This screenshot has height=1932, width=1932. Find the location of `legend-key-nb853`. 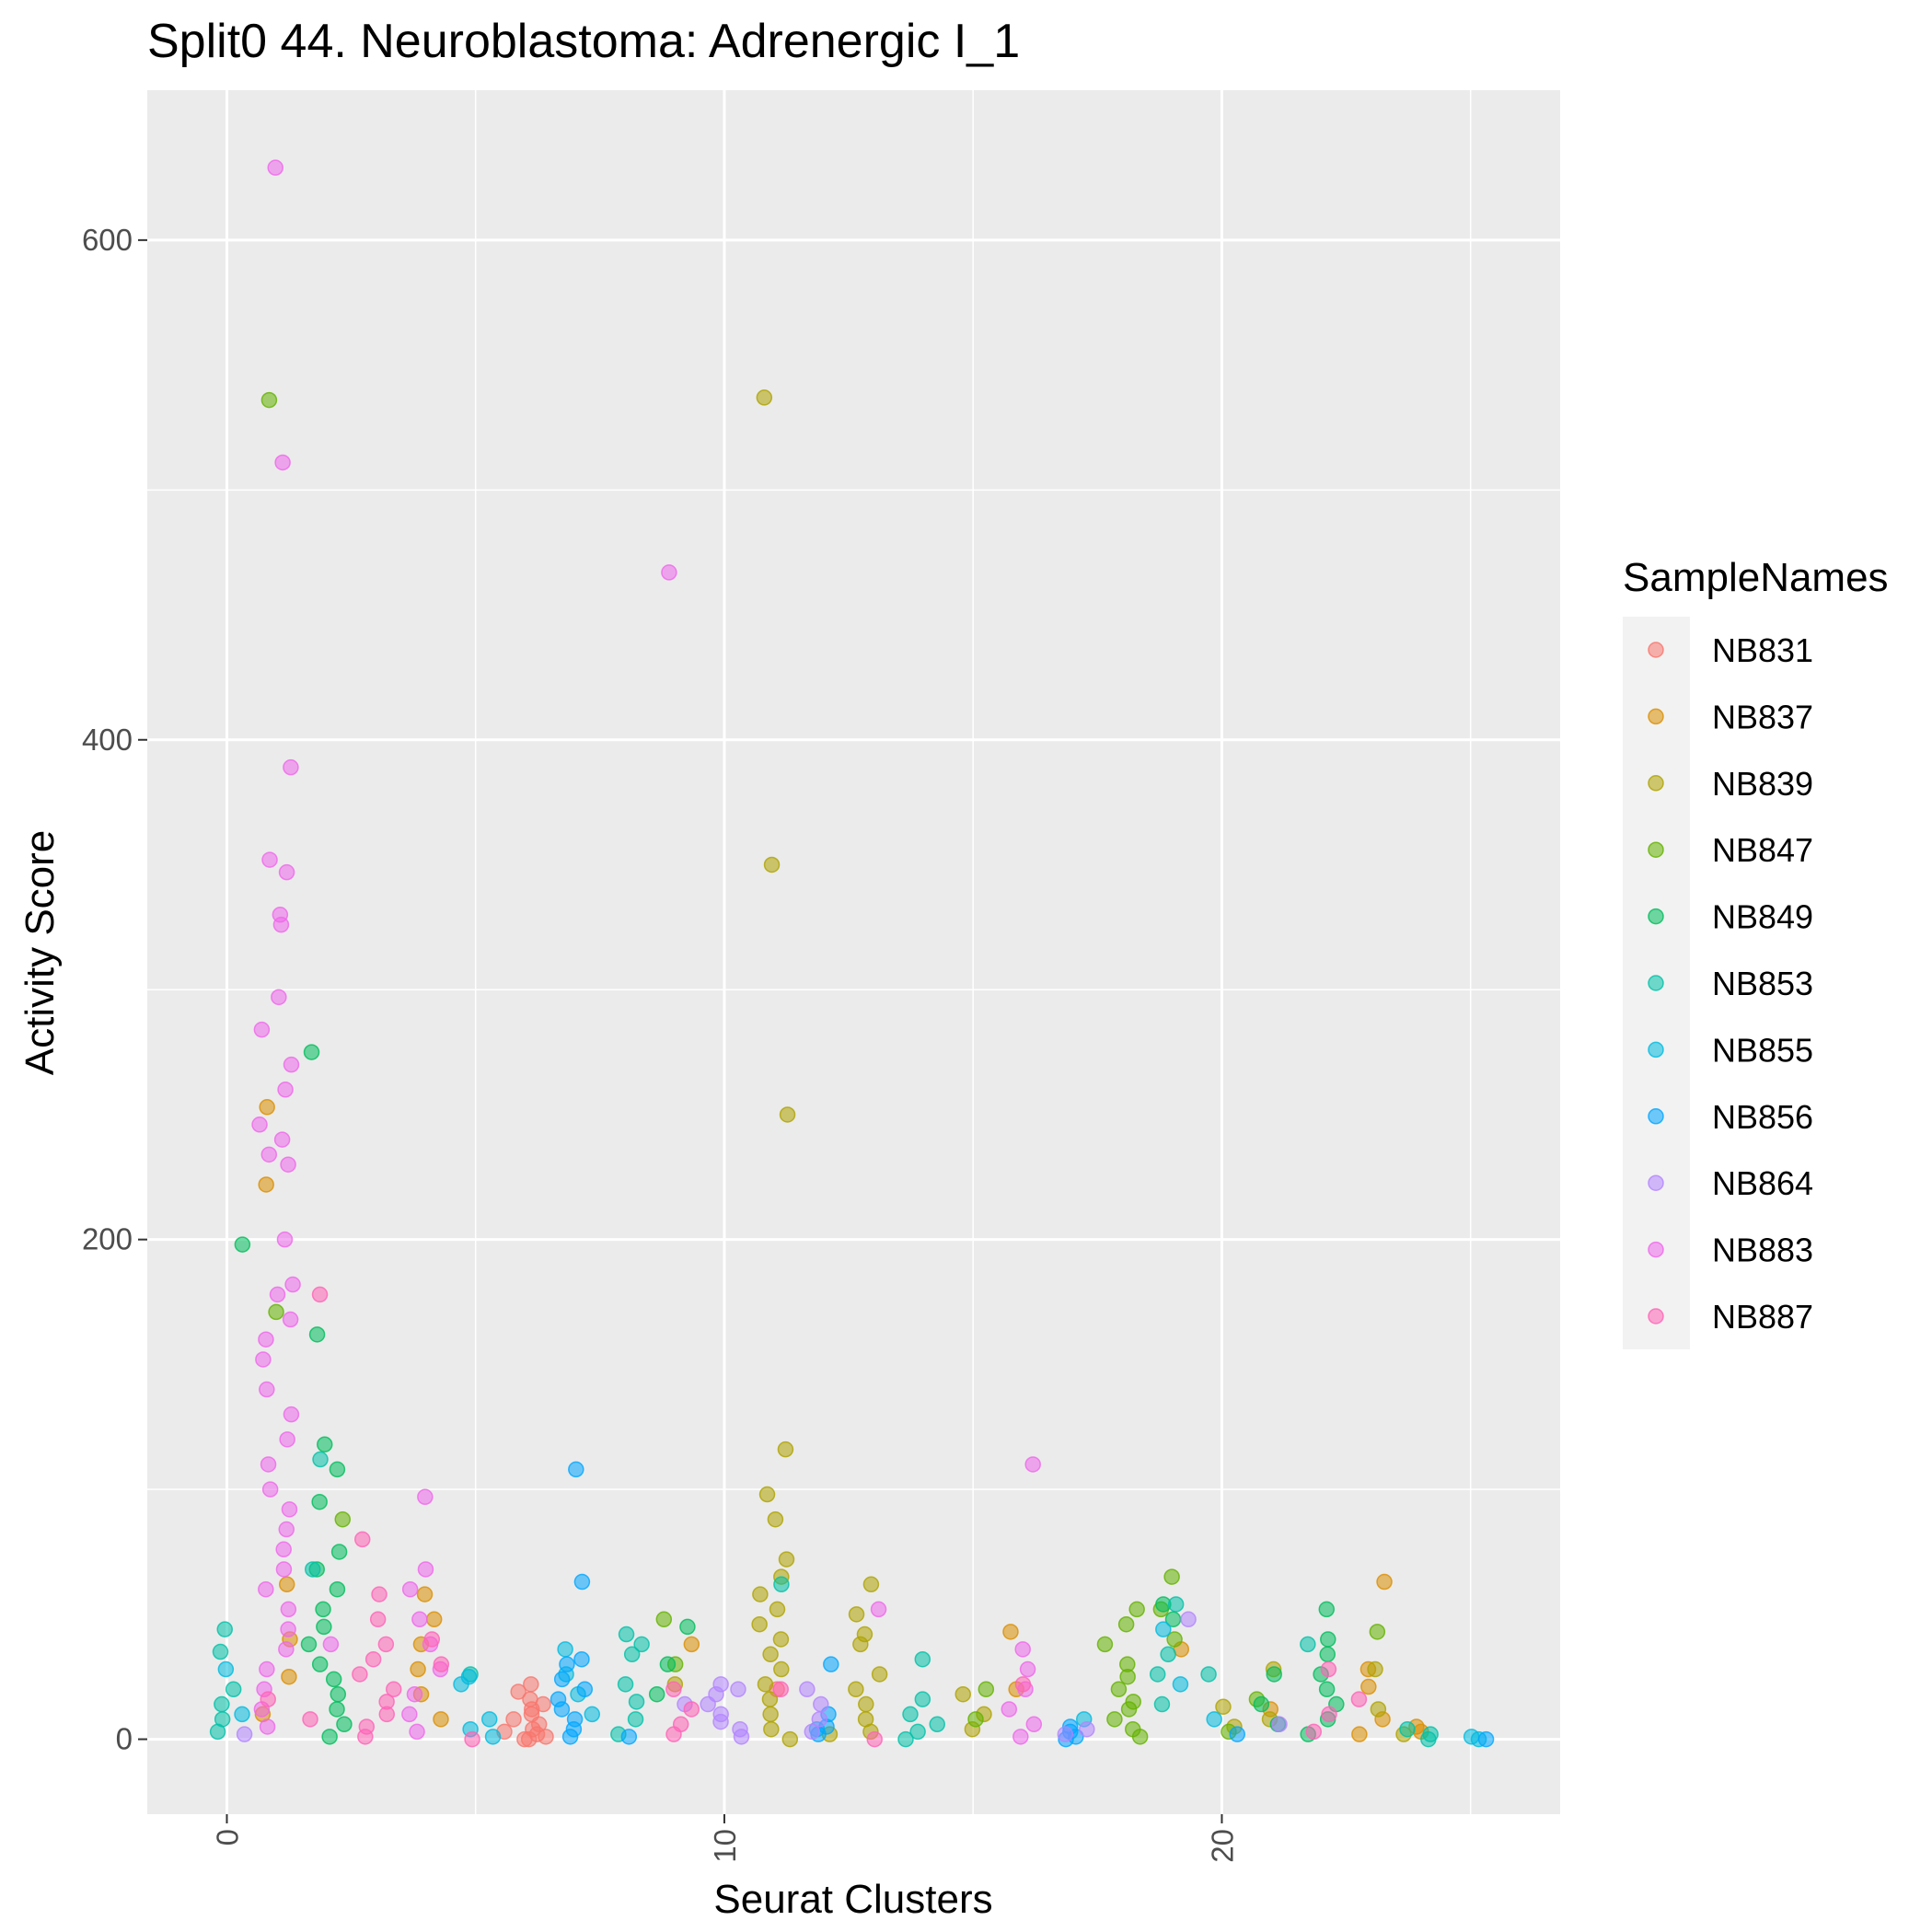

legend-key-nb853 is located at coordinates (1656, 983).